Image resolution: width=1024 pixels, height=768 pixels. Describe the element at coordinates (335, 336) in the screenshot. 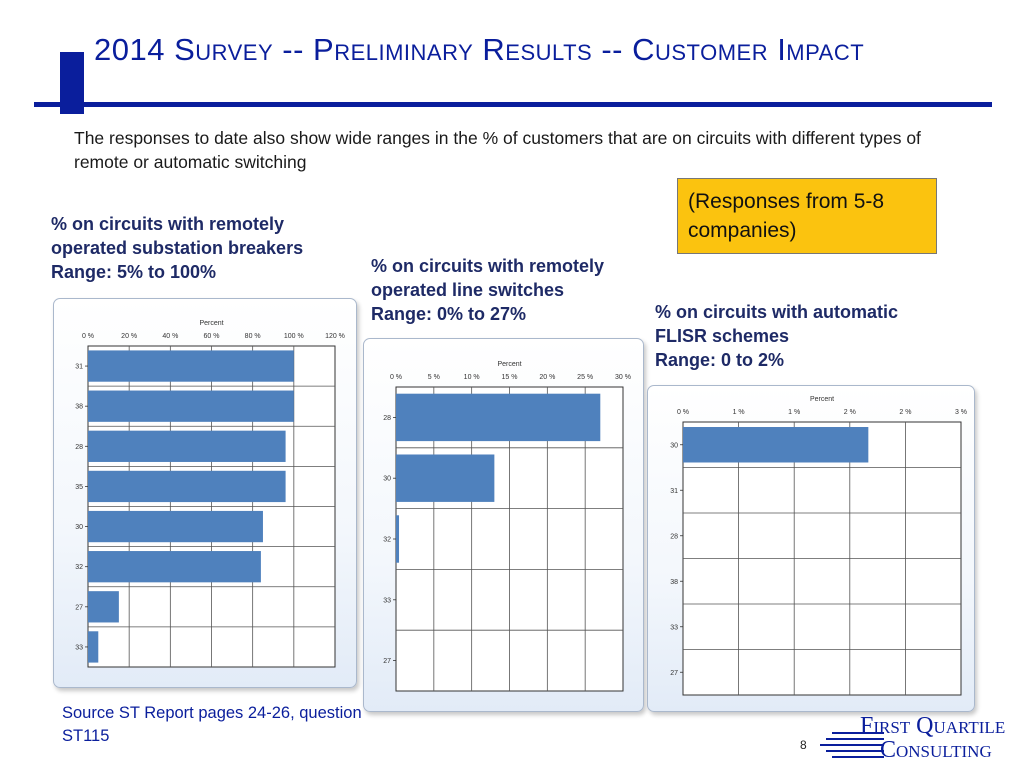

I see `x-tick-label: 120 %` at that location.